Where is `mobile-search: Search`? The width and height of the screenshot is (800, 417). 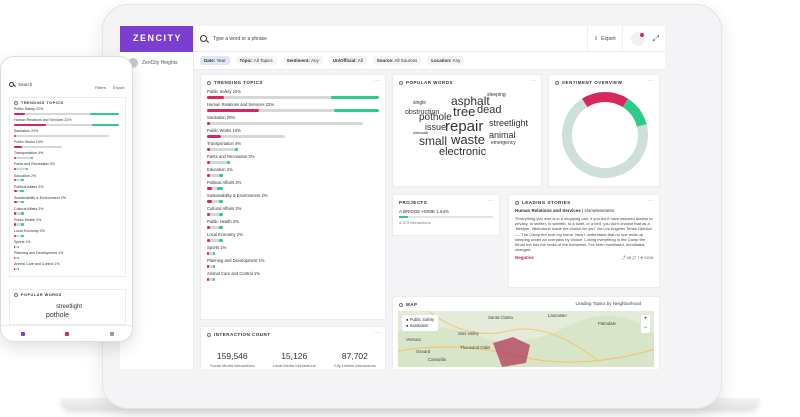
mobile-search: Search is located at coordinates (67, 84).